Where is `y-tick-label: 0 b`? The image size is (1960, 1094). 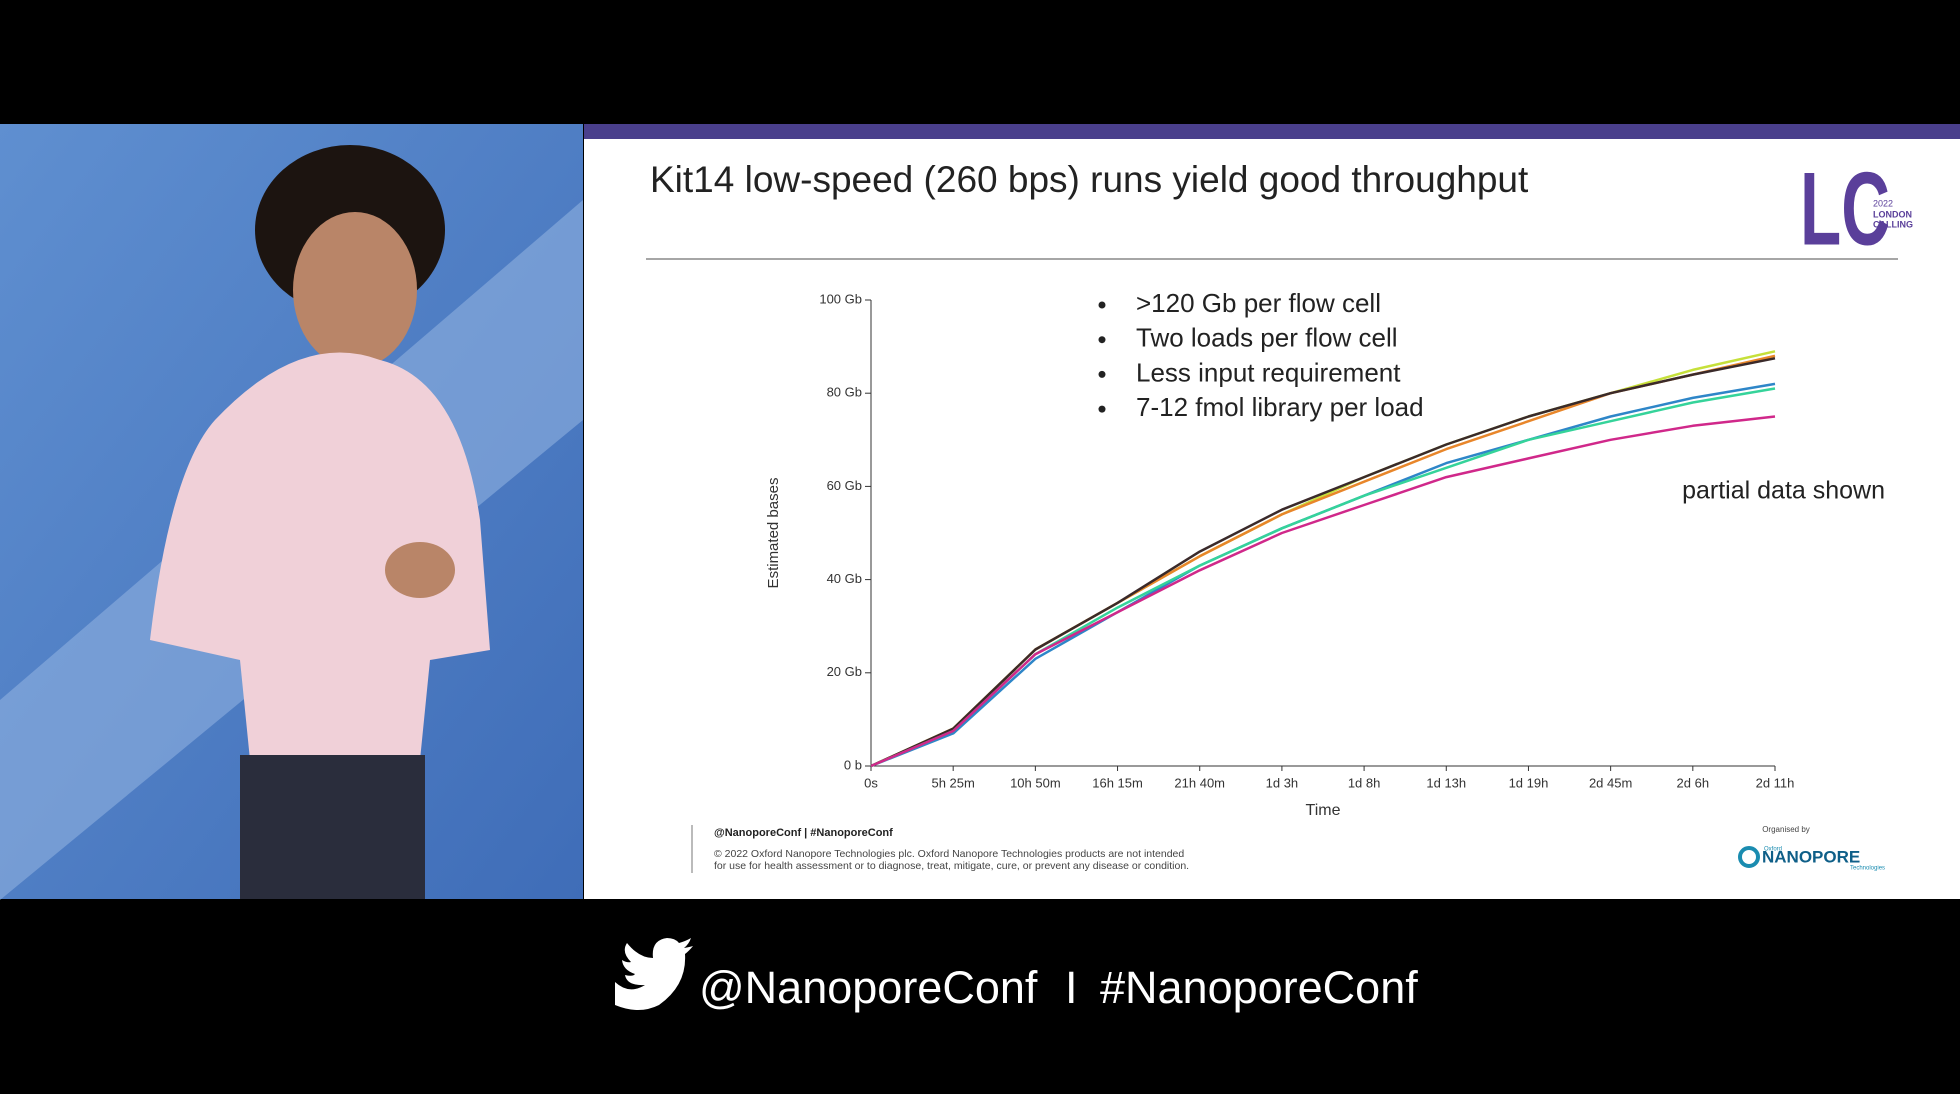 y-tick-label: 0 b is located at coordinates (853, 764).